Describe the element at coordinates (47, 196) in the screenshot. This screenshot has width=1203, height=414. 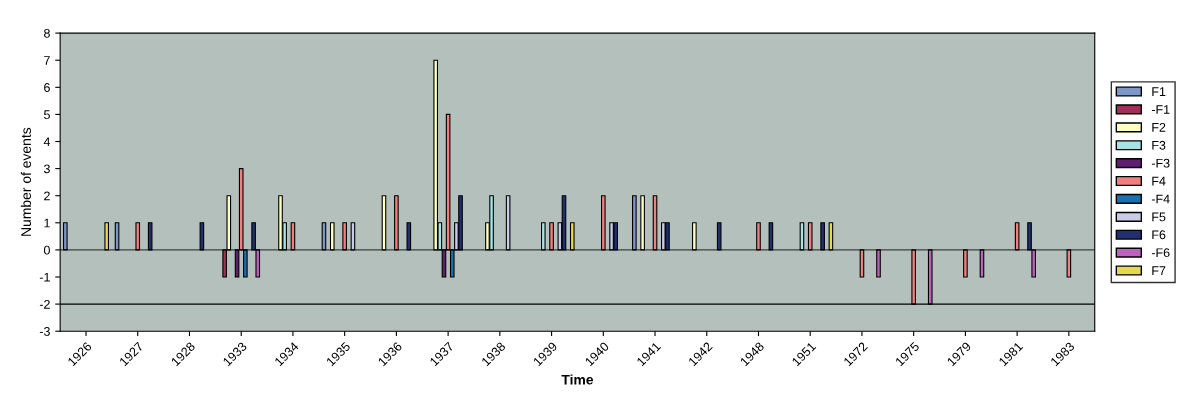
I see `y-tick-label: 2` at that location.